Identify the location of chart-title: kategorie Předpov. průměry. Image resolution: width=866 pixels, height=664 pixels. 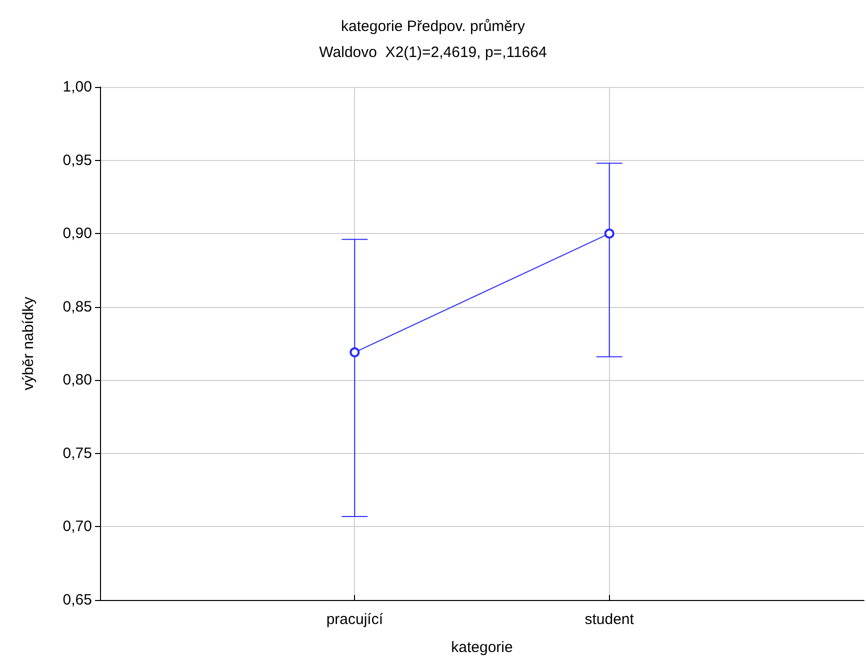
(433, 26).